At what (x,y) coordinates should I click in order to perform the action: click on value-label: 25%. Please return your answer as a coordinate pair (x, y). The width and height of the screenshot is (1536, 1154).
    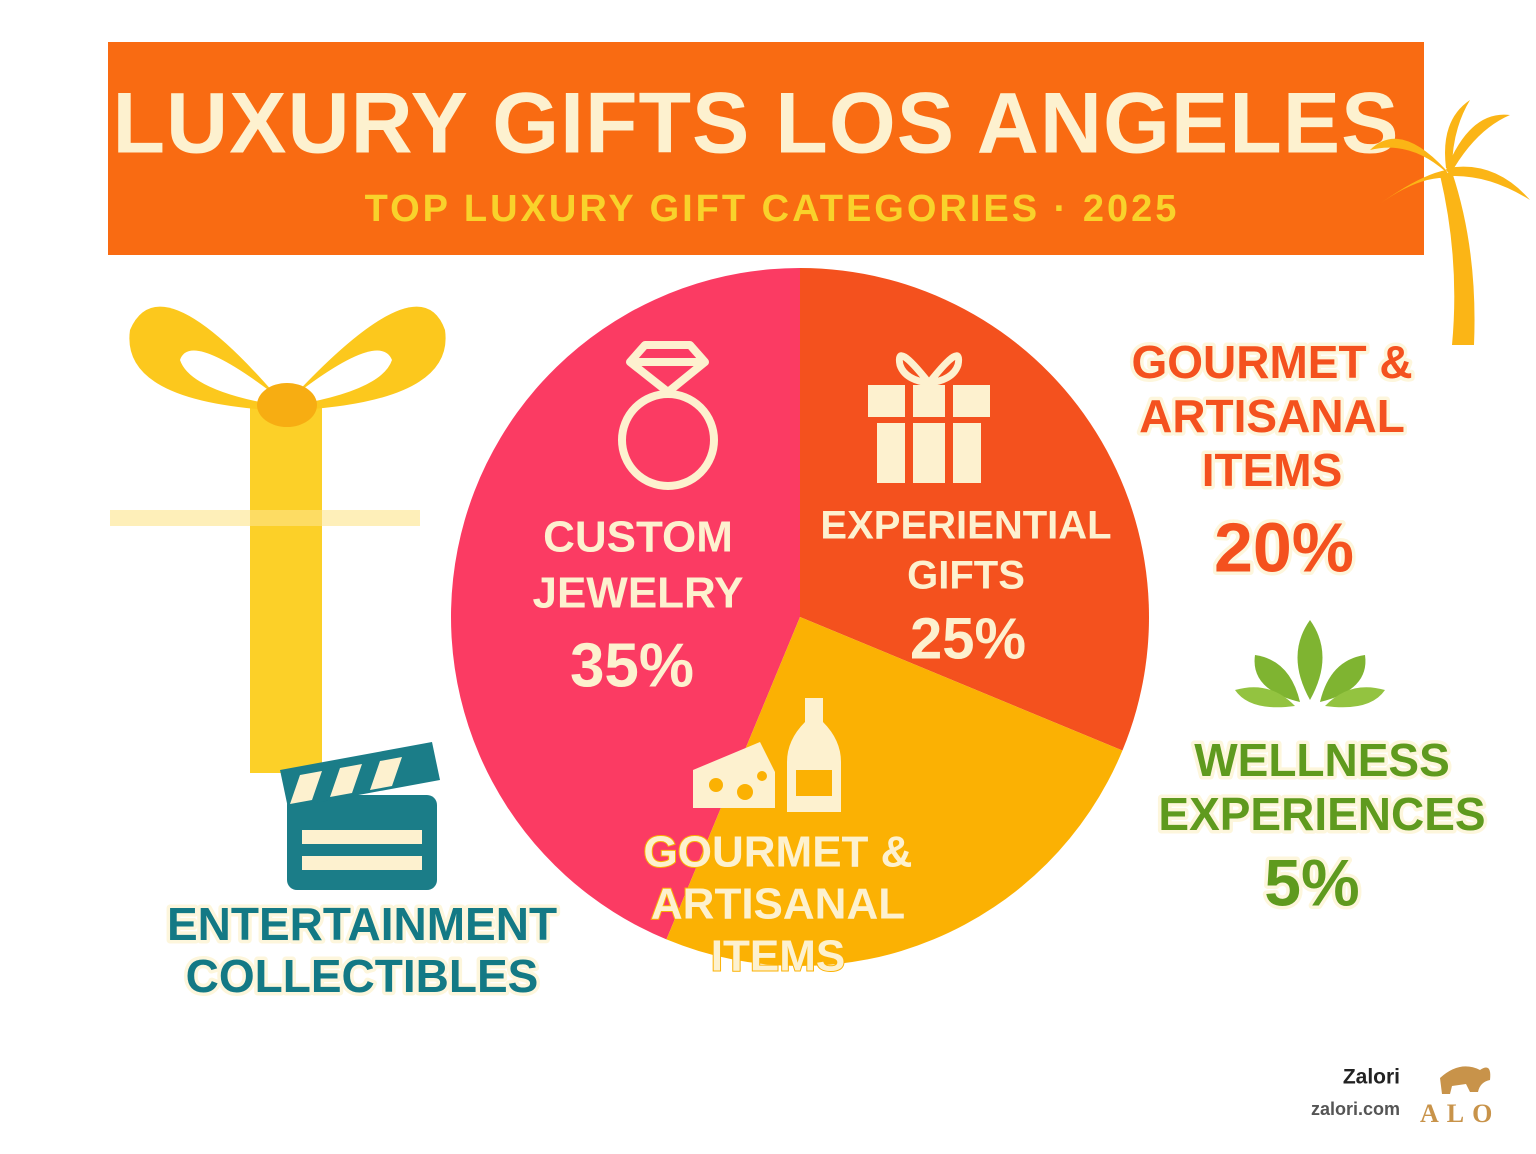
    Looking at the image, I should click on (968, 638).